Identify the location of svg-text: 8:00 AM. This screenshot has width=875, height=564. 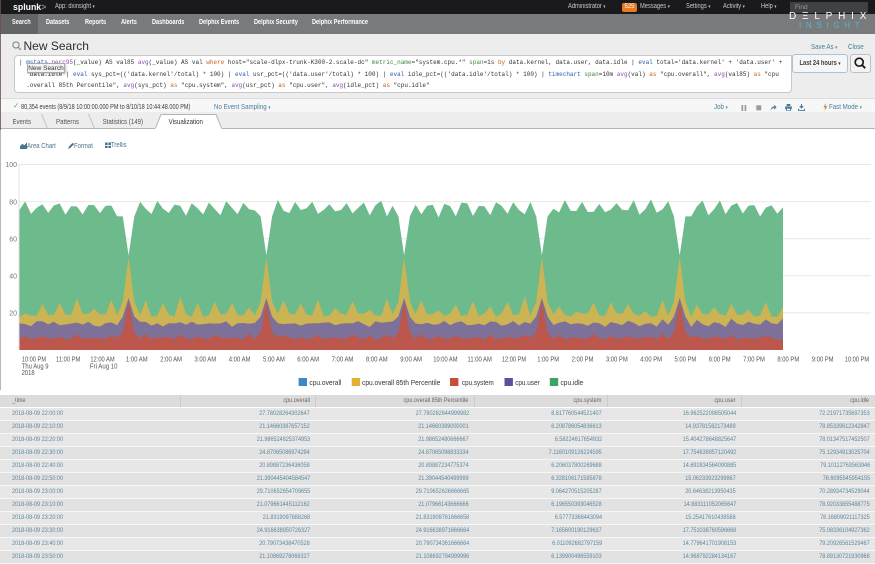
(377, 358).